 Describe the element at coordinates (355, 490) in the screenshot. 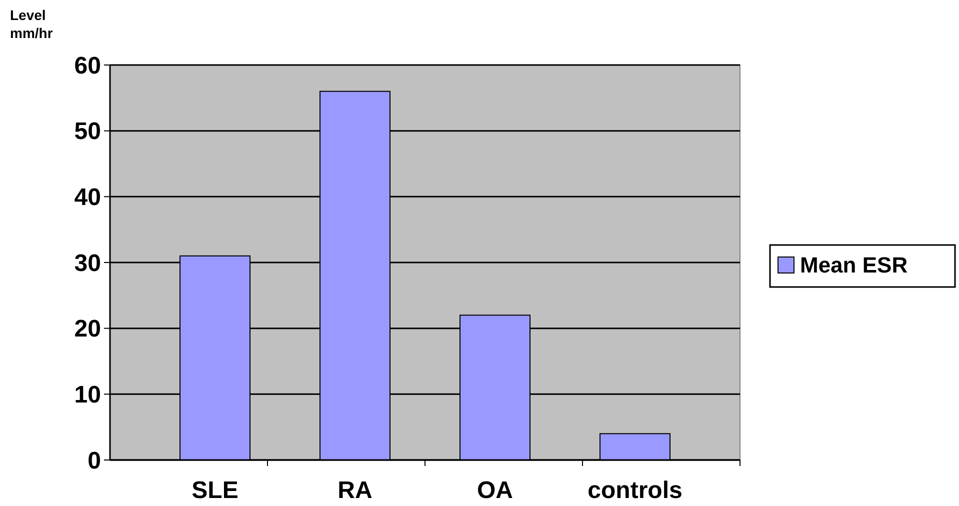

I see `x-tick-label: RA` at that location.